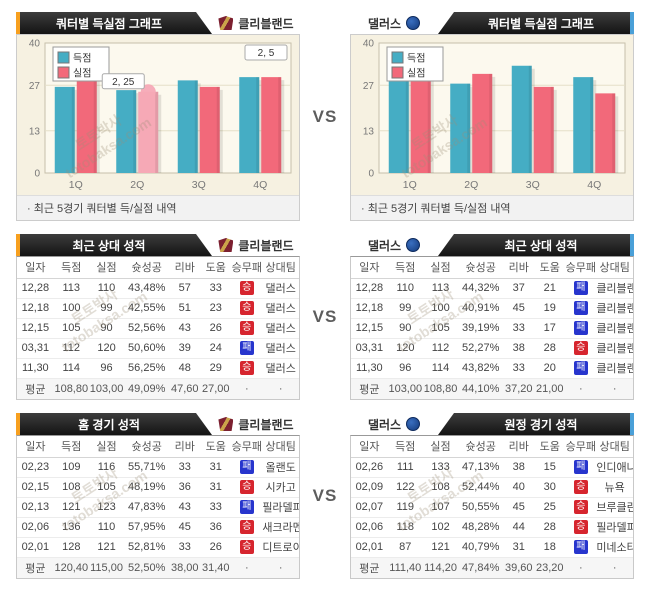 This screenshot has height=597, width=650. I want to click on cell-assists: 30, so click(550, 487).